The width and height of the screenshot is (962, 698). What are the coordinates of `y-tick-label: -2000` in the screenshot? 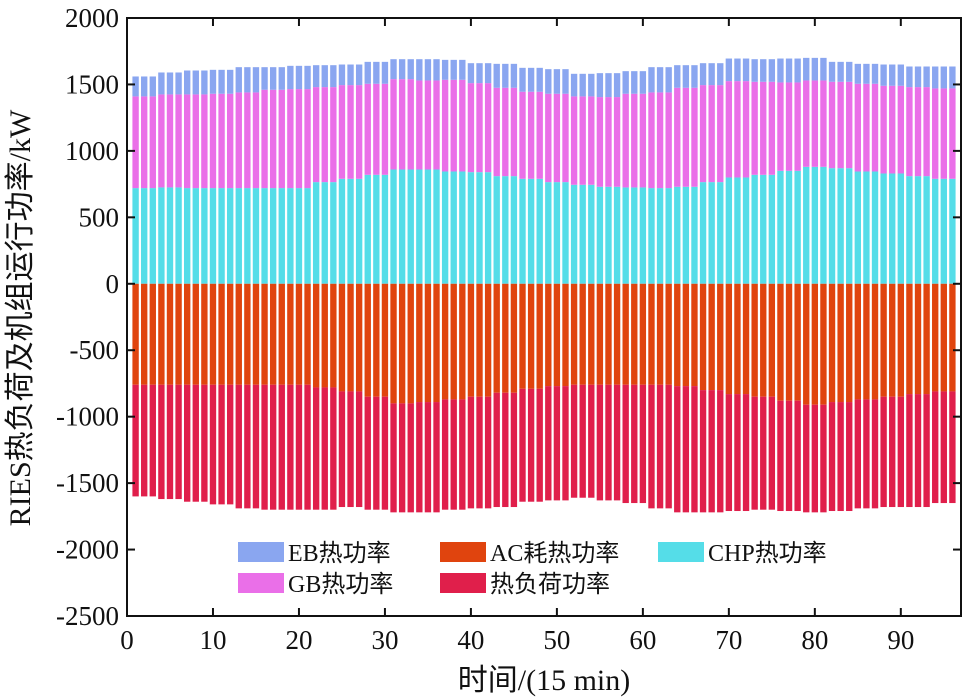 It's located at (87, 550).